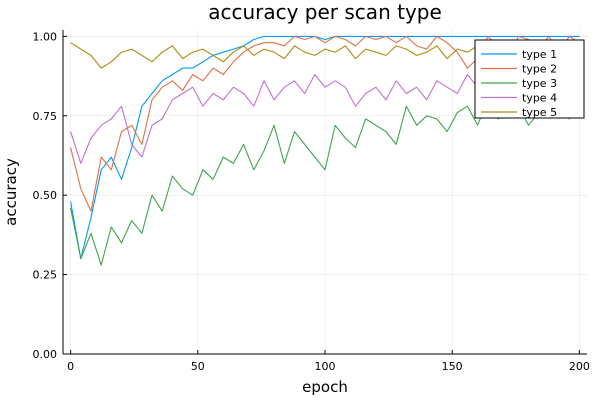 This screenshot has width=600, height=400. What do you see at coordinates (45, 354) in the screenshot?
I see `y-tick-label: 0.00` at bounding box center [45, 354].